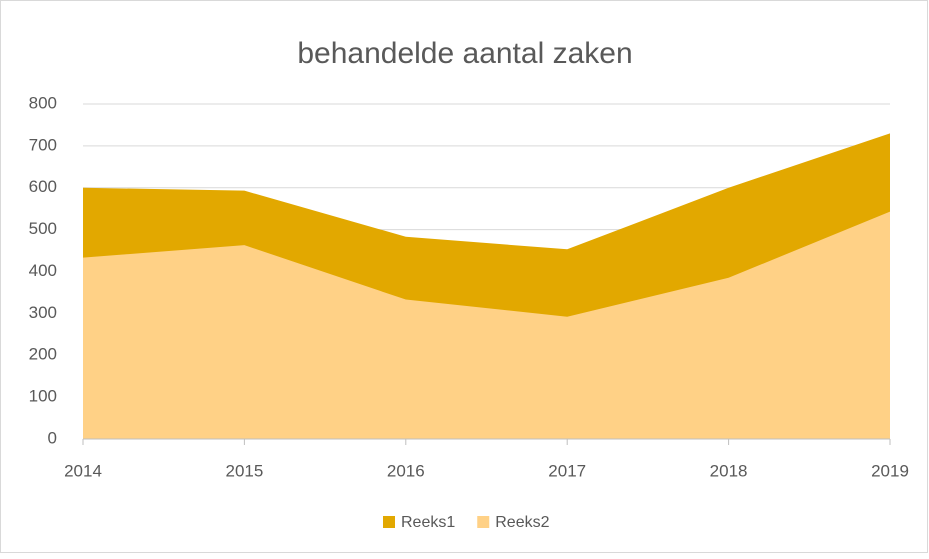  Describe the element at coordinates (43, 354) in the screenshot. I see `y-tick-label: 200` at that location.